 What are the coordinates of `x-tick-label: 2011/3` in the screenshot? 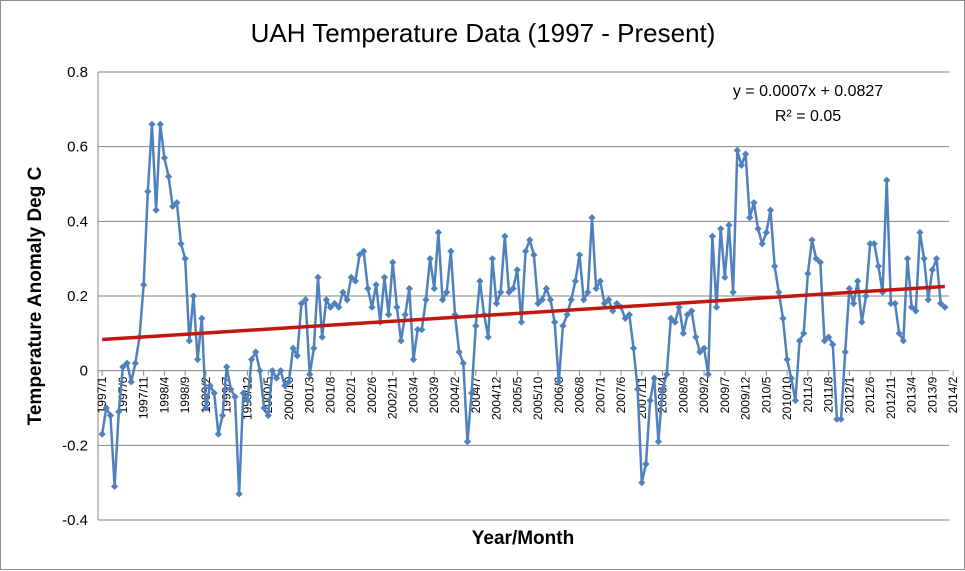 It's located at (808, 394).